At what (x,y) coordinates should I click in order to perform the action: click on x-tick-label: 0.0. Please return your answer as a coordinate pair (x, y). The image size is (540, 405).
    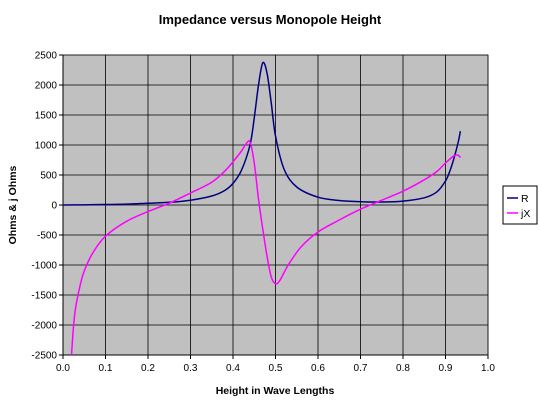
    Looking at the image, I should click on (63, 368).